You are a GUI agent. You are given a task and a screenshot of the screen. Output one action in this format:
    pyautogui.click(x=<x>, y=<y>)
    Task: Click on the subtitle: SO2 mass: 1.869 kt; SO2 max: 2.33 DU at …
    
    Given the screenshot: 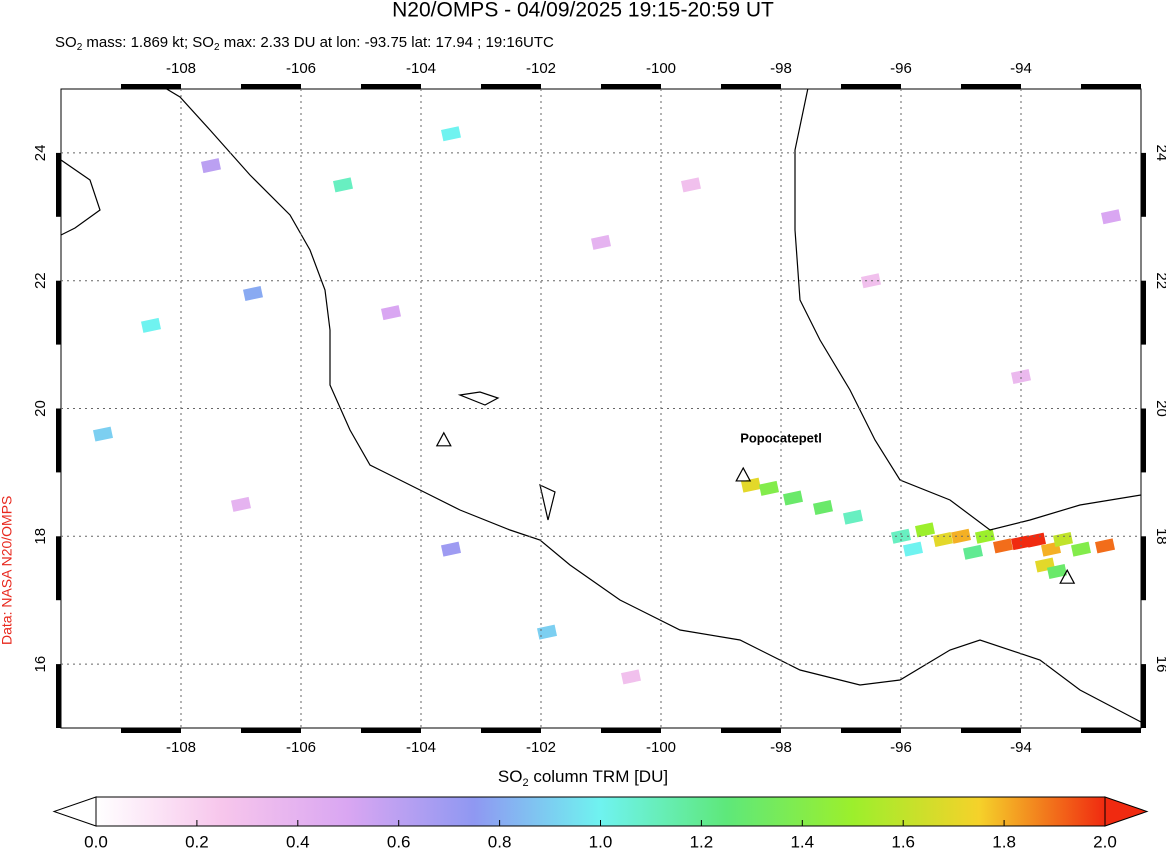 What is the action you would take?
    pyautogui.click(x=304, y=43)
    